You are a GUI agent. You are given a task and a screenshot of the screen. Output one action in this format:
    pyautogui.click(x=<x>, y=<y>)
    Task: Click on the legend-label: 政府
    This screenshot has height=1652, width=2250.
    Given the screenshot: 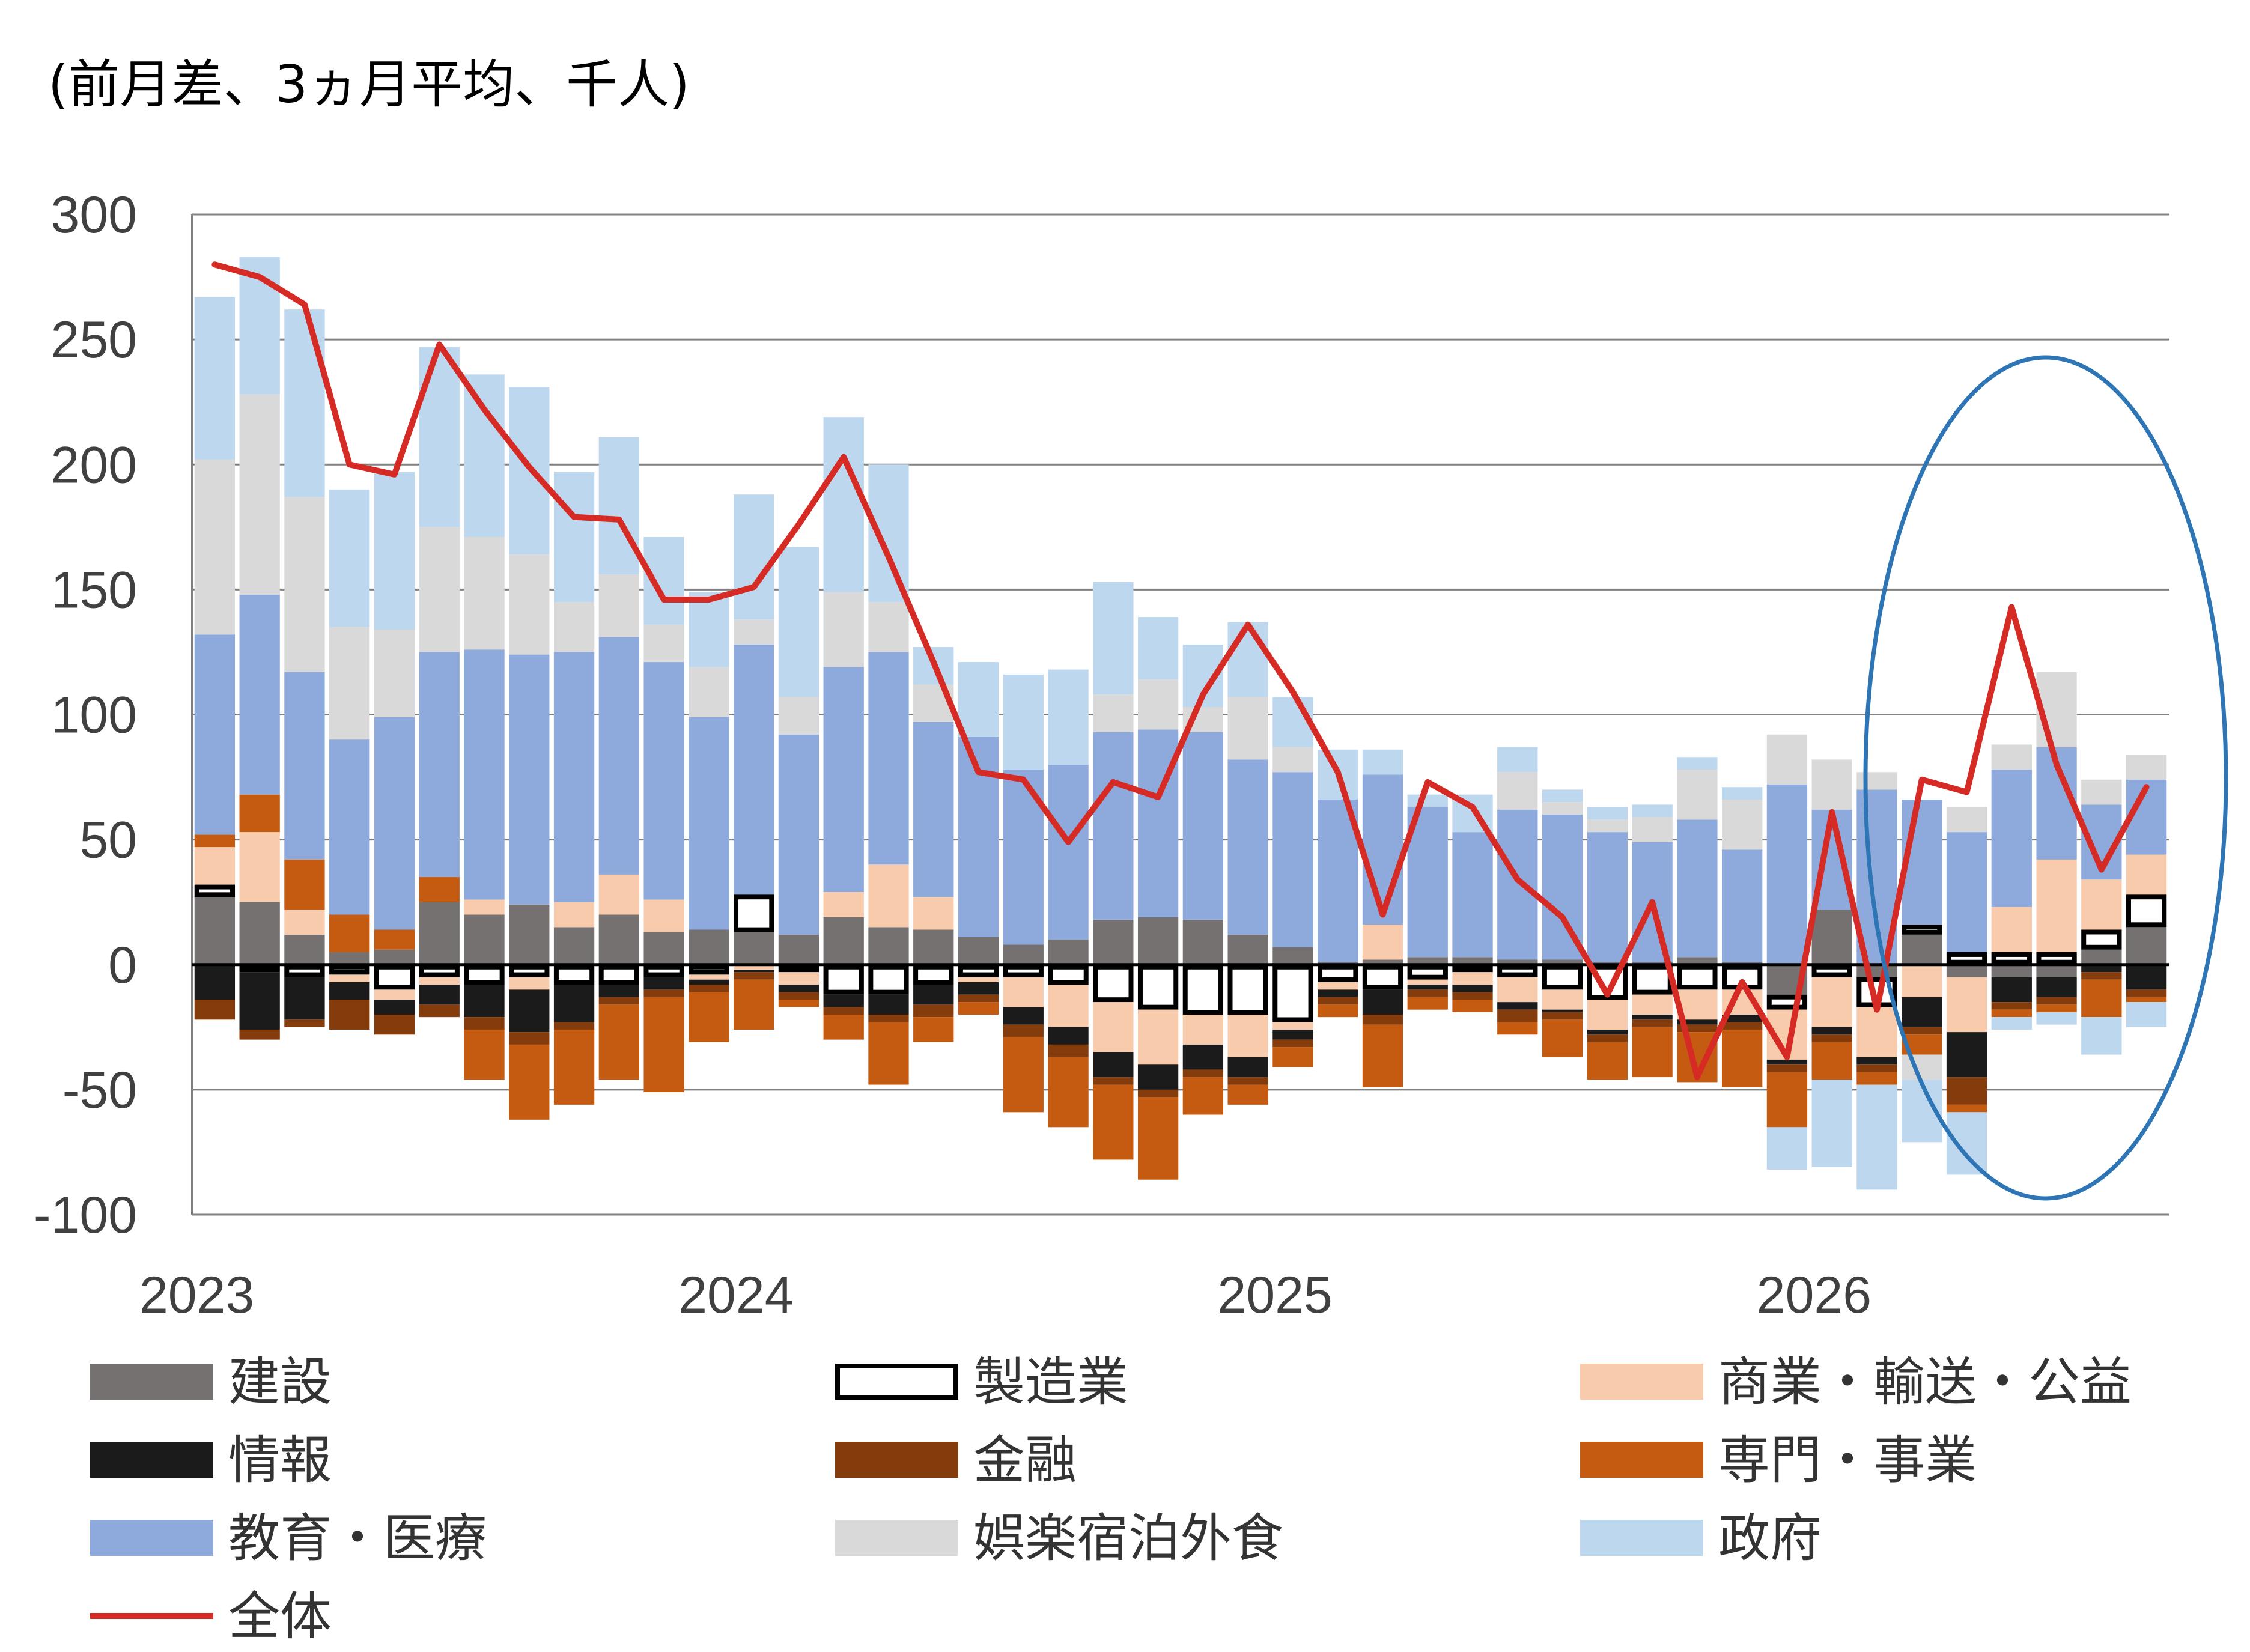 What is the action you would take?
    pyautogui.click(x=1770, y=1538)
    